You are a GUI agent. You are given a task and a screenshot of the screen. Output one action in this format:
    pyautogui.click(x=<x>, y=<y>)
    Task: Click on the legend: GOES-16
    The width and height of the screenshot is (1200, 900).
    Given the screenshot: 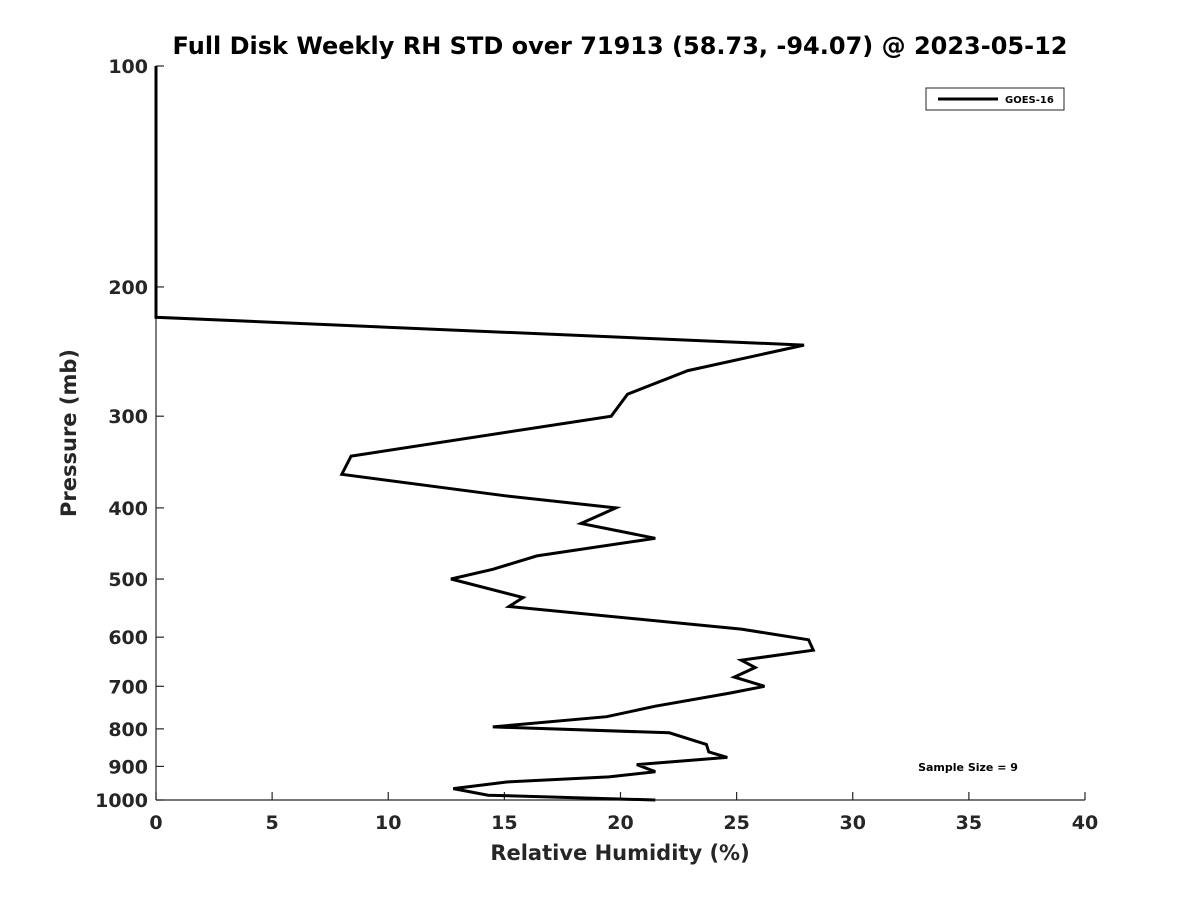 What is the action you would take?
    pyautogui.click(x=995, y=99)
    